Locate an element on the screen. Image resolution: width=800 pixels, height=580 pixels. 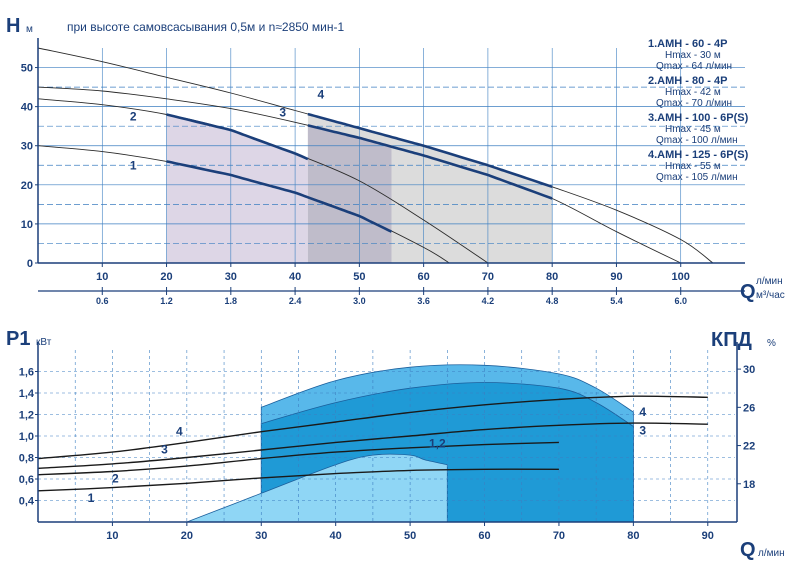
top-xlabel: Q is located at coordinates (748, 292).